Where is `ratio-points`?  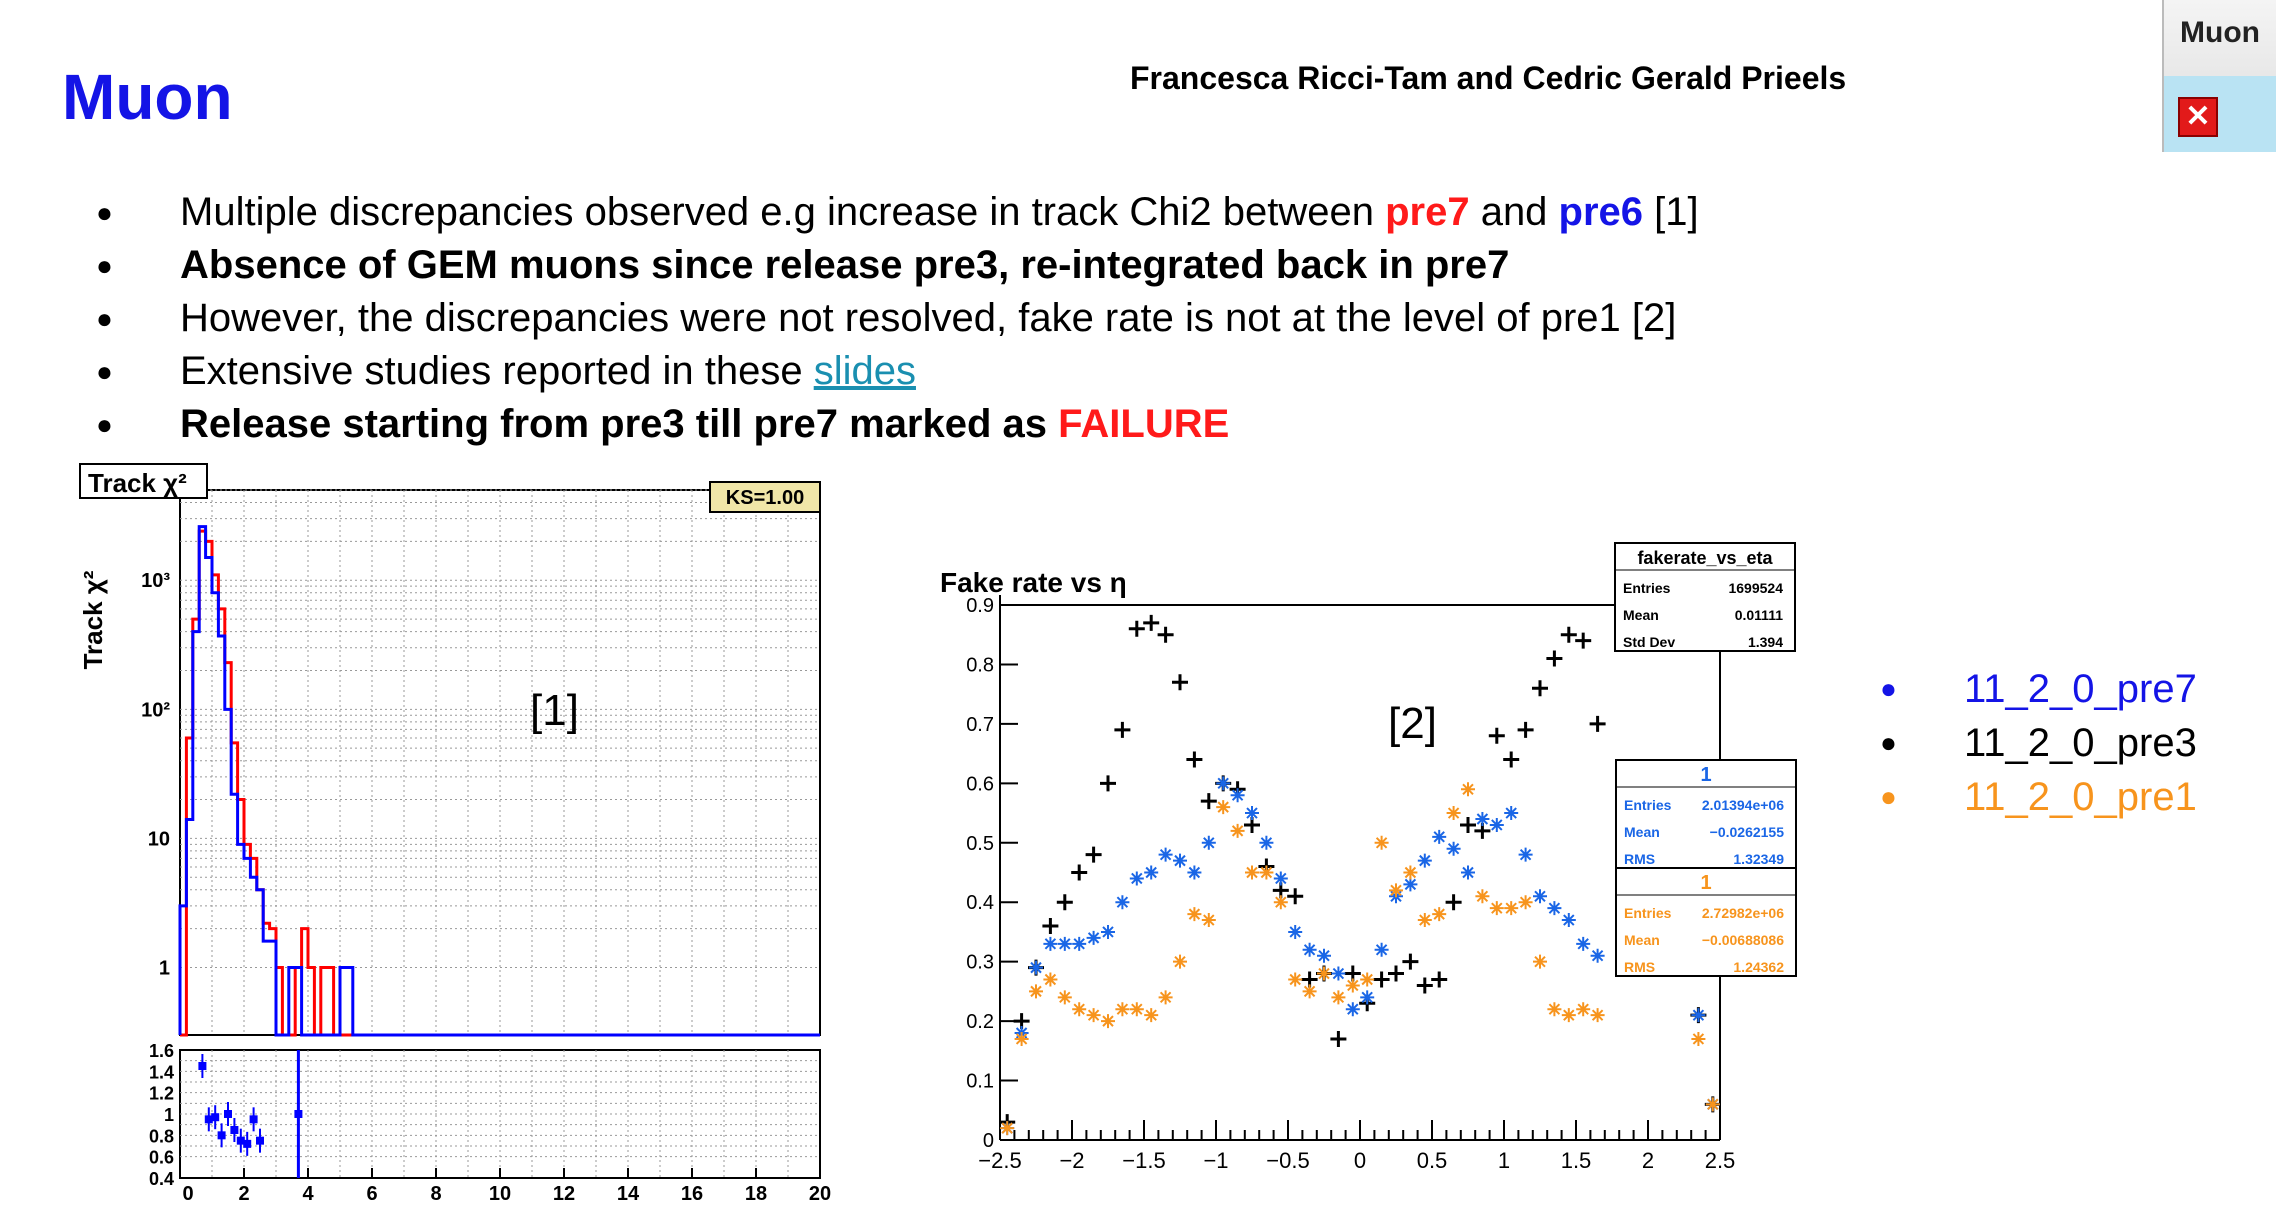
ratio-points is located at coordinates (250, 1114).